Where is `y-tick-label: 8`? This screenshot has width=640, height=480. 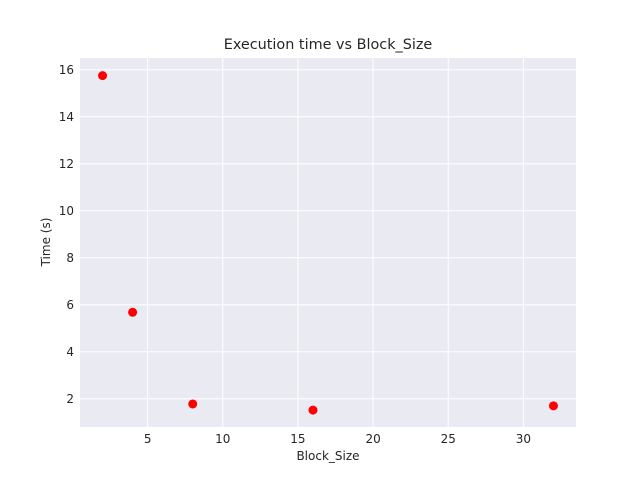 y-tick-label: 8 is located at coordinates (70, 258).